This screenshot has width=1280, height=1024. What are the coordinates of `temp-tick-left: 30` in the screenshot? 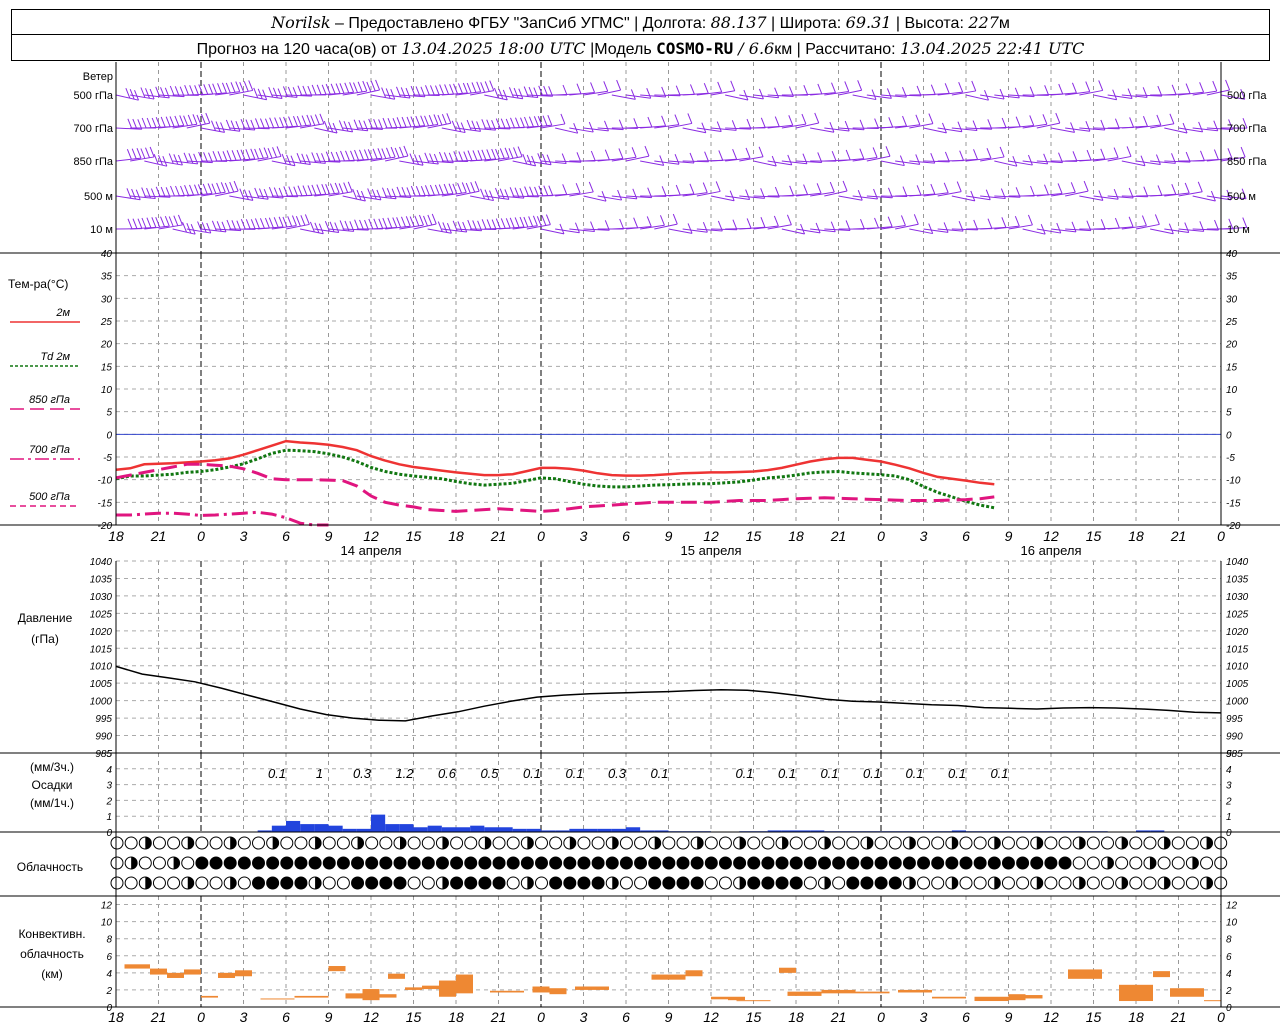 It's located at (107, 299).